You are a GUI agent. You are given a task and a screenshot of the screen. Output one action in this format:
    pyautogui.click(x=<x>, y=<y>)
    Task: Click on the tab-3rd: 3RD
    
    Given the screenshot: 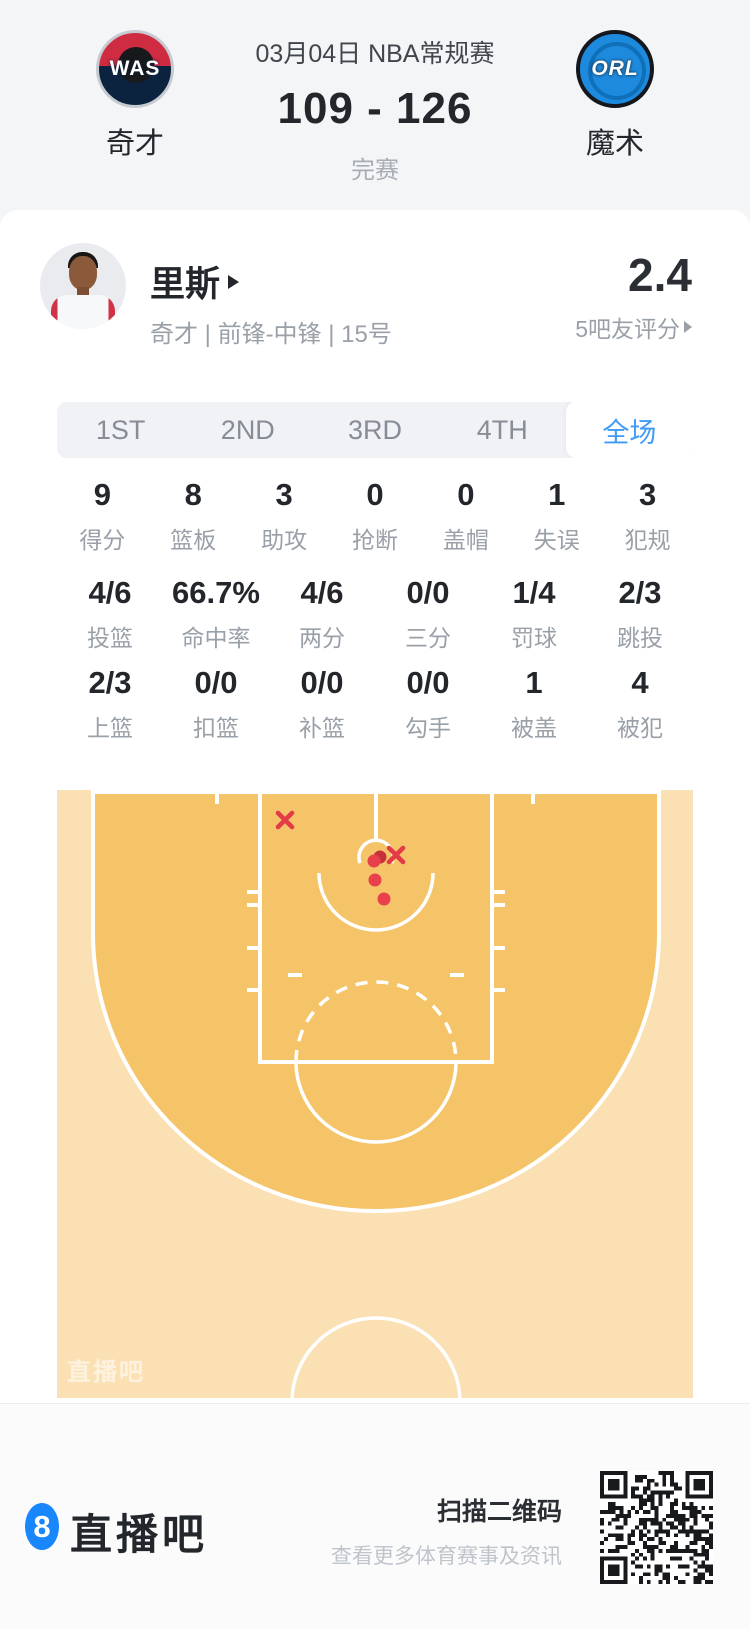 What is the action you would take?
    pyautogui.click(x=375, y=429)
    